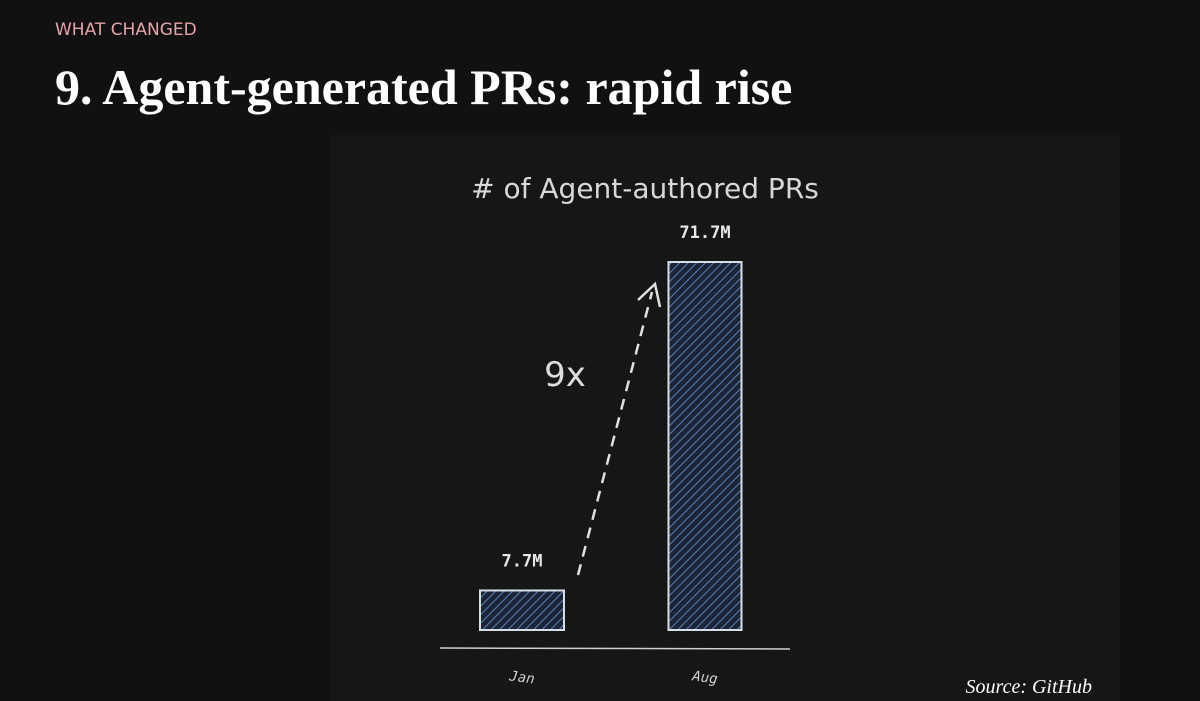  Describe the element at coordinates (126, 30) in the screenshot. I see `eyebrow: WHAT CHANGED` at that location.